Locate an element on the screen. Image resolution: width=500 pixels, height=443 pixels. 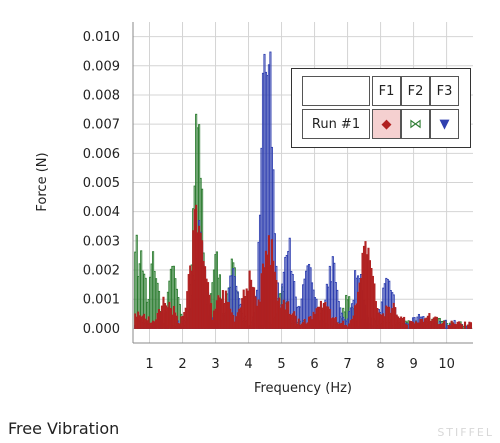
legend-marker-f3: ▼ is located at coordinates (444, 124).